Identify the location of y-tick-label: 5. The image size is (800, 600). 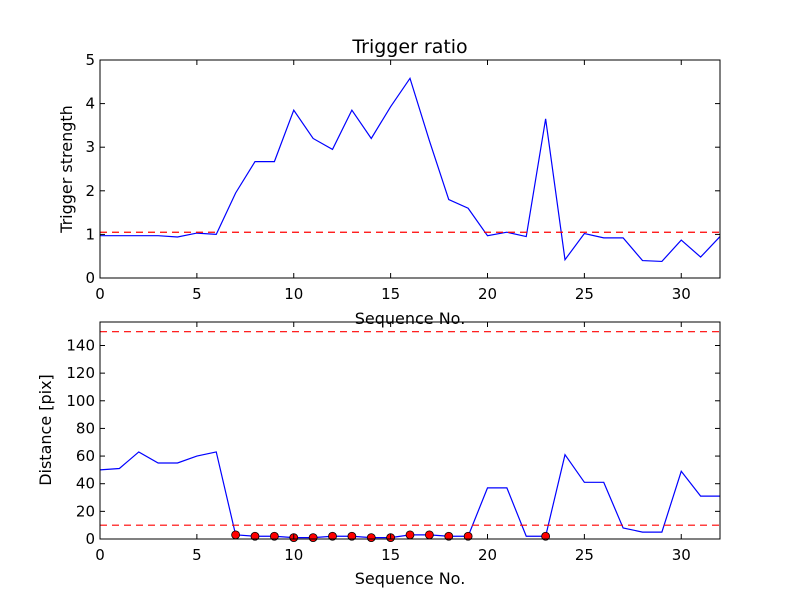
(90, 60).